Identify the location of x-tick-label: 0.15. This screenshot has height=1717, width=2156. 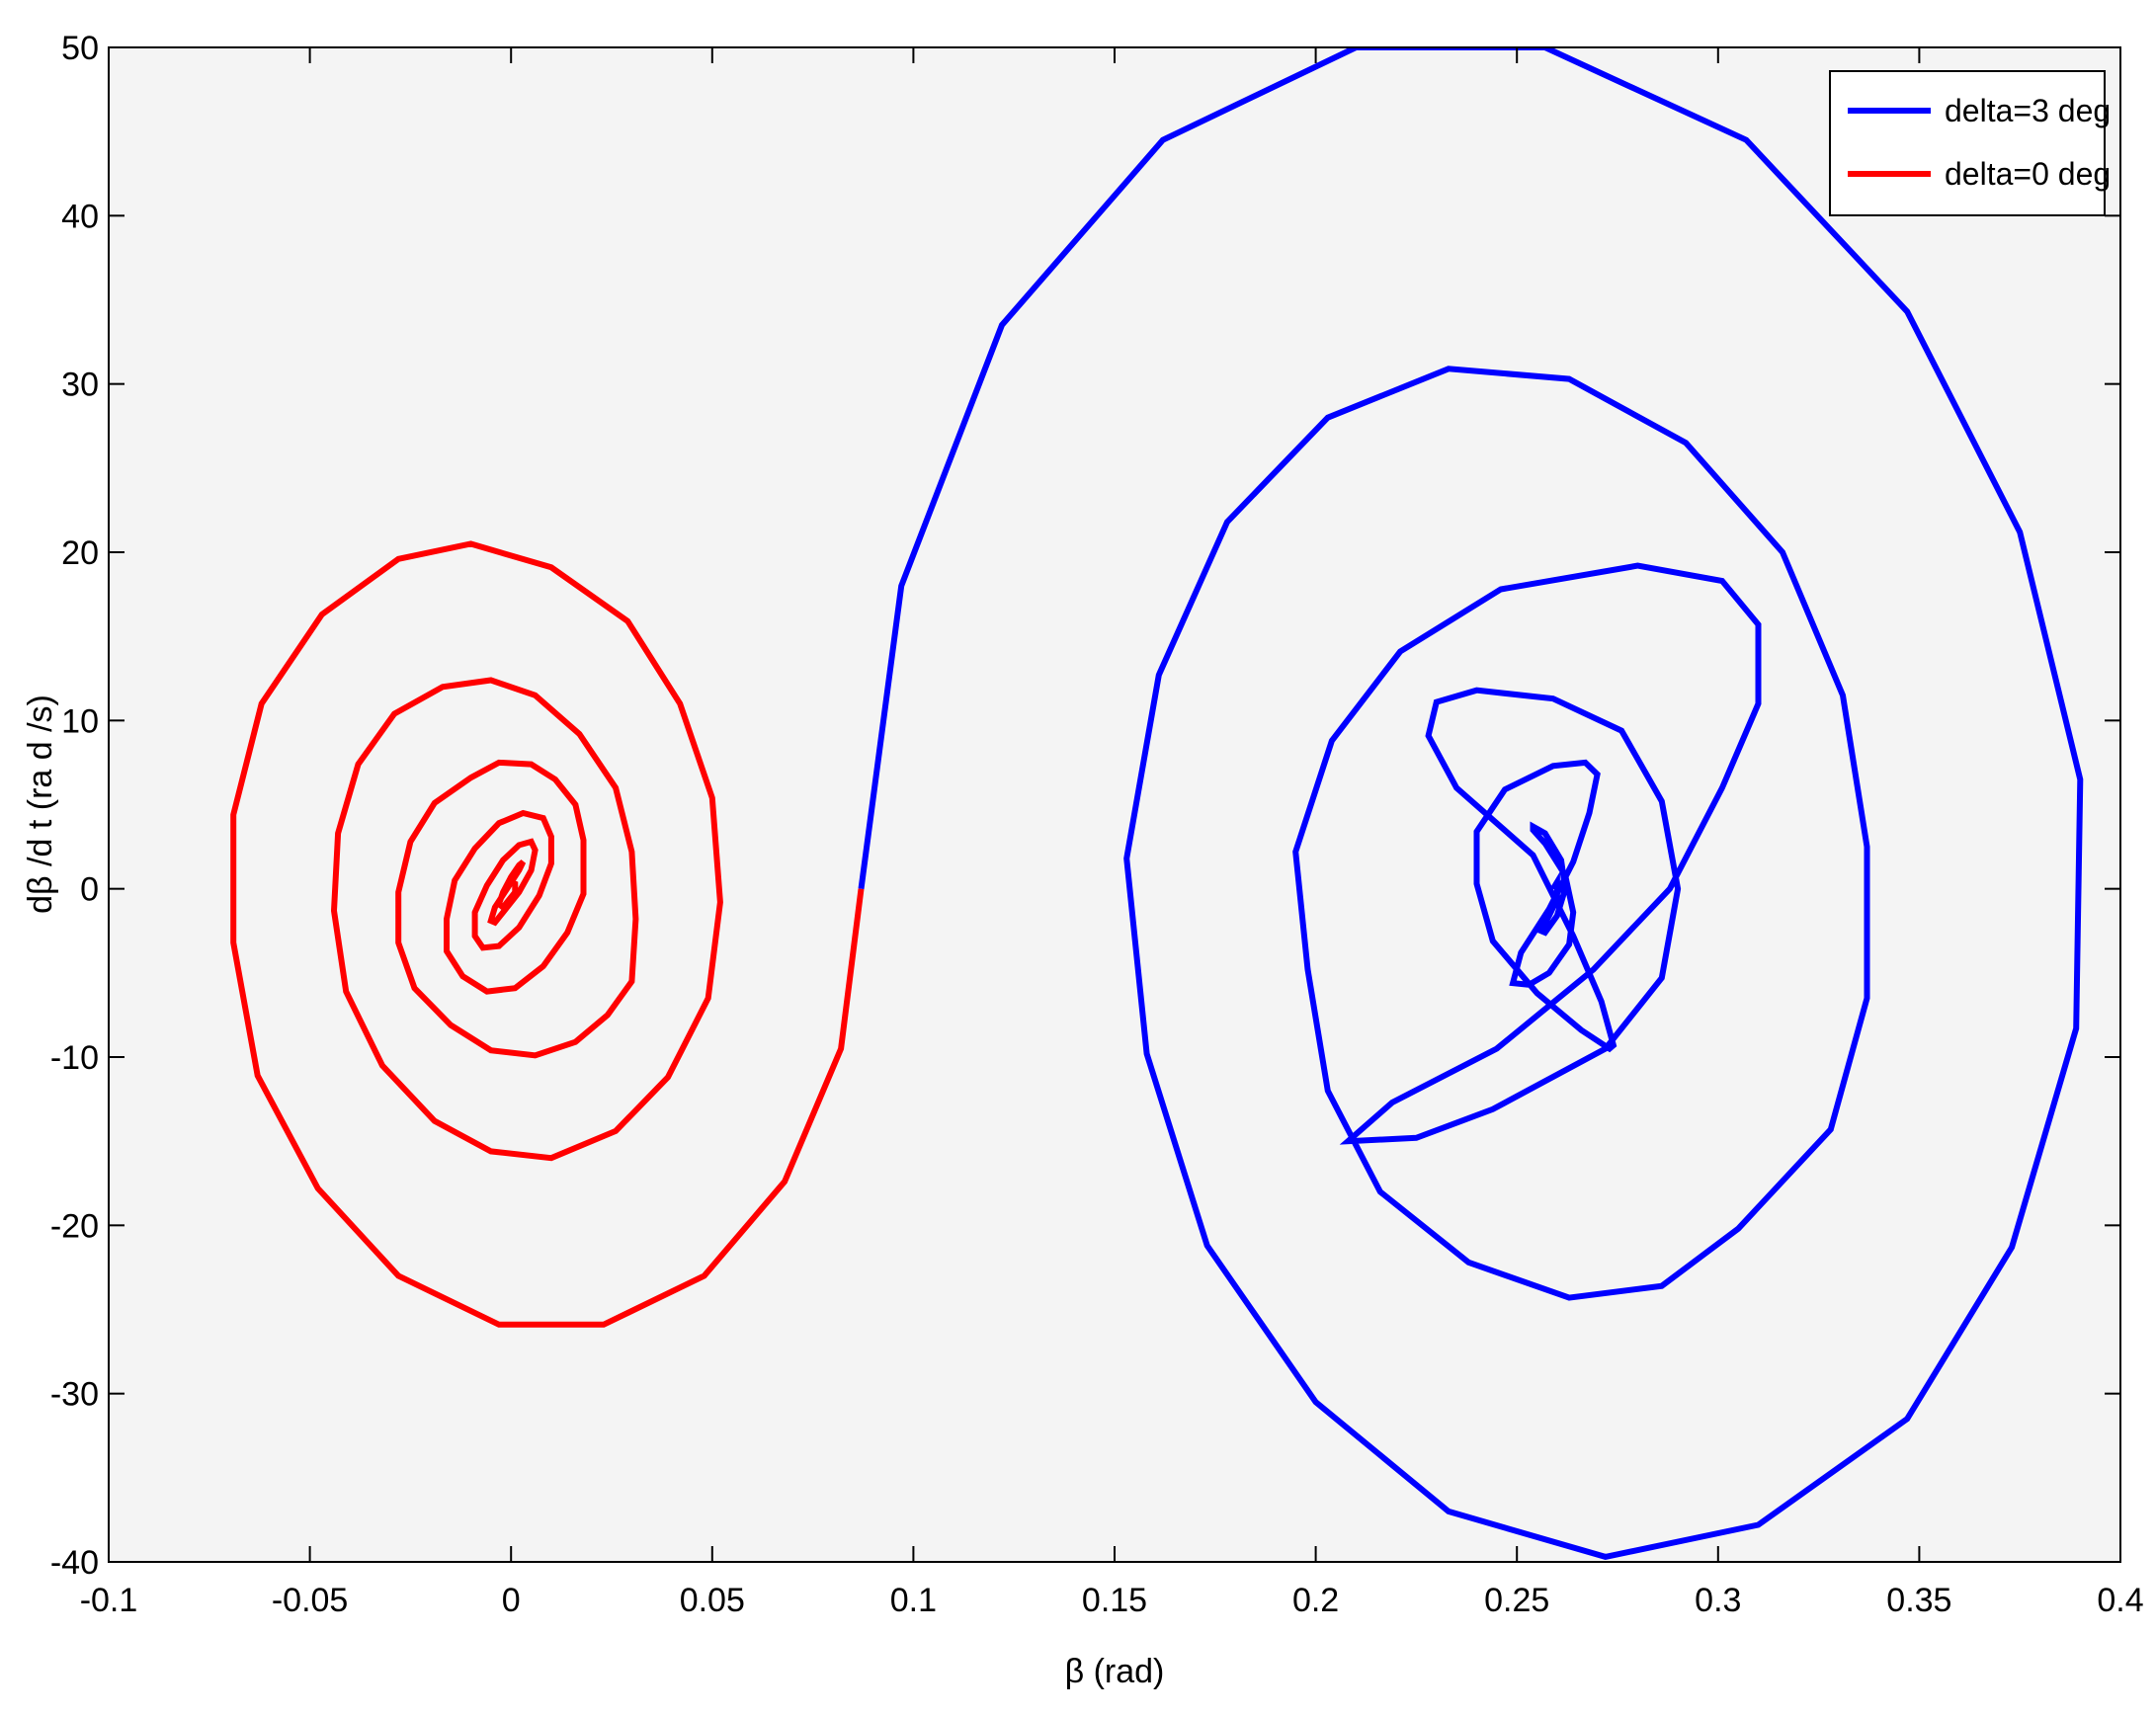
(1114, 1600).